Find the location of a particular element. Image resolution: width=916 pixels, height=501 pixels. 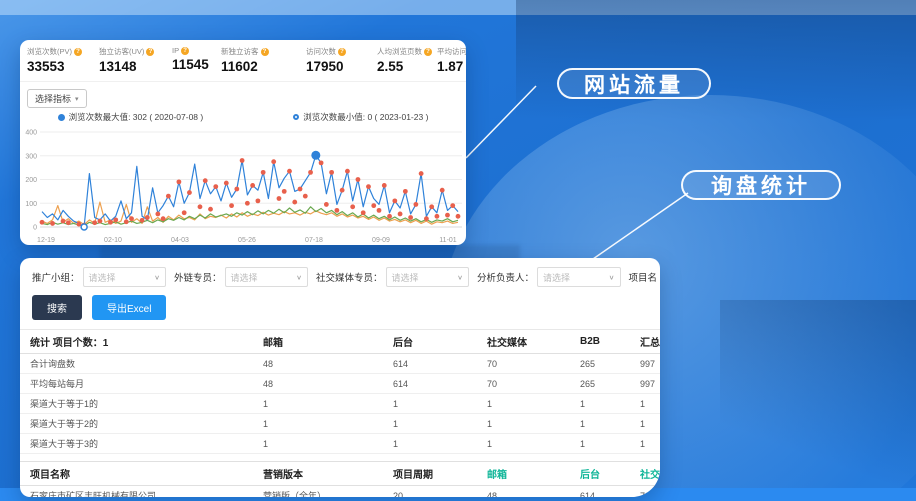

search-button: 搜索 is located at coordinates (57, 307).